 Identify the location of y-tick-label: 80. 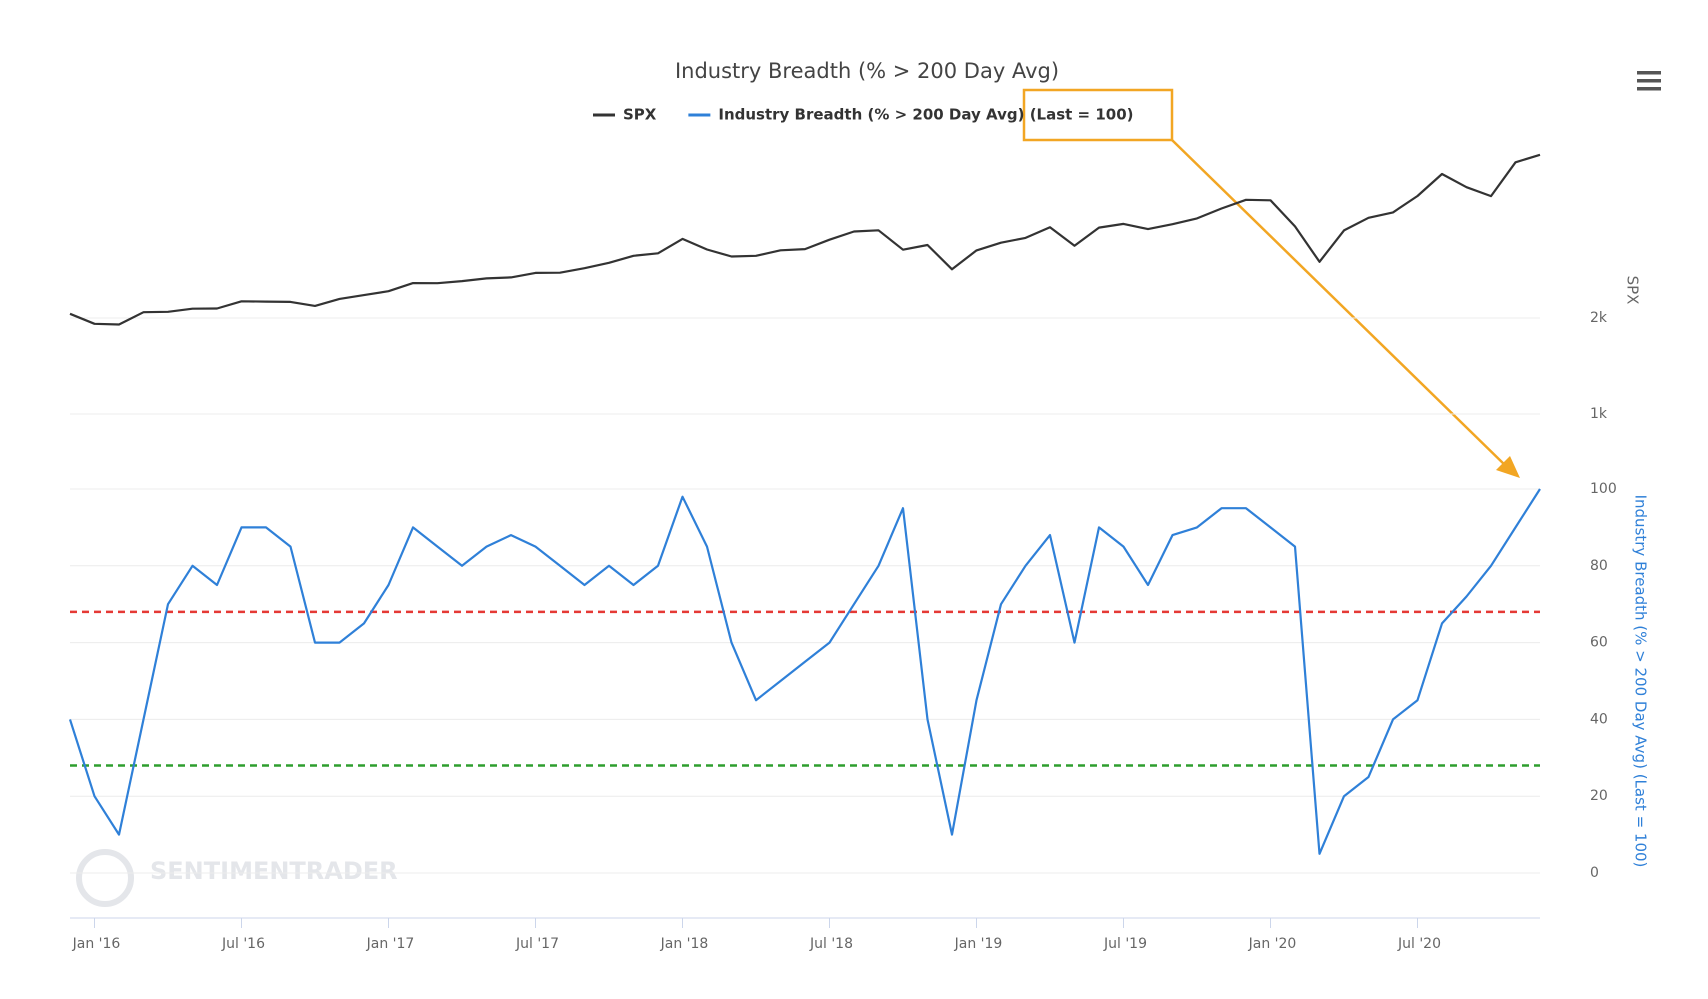
(1599, 566).